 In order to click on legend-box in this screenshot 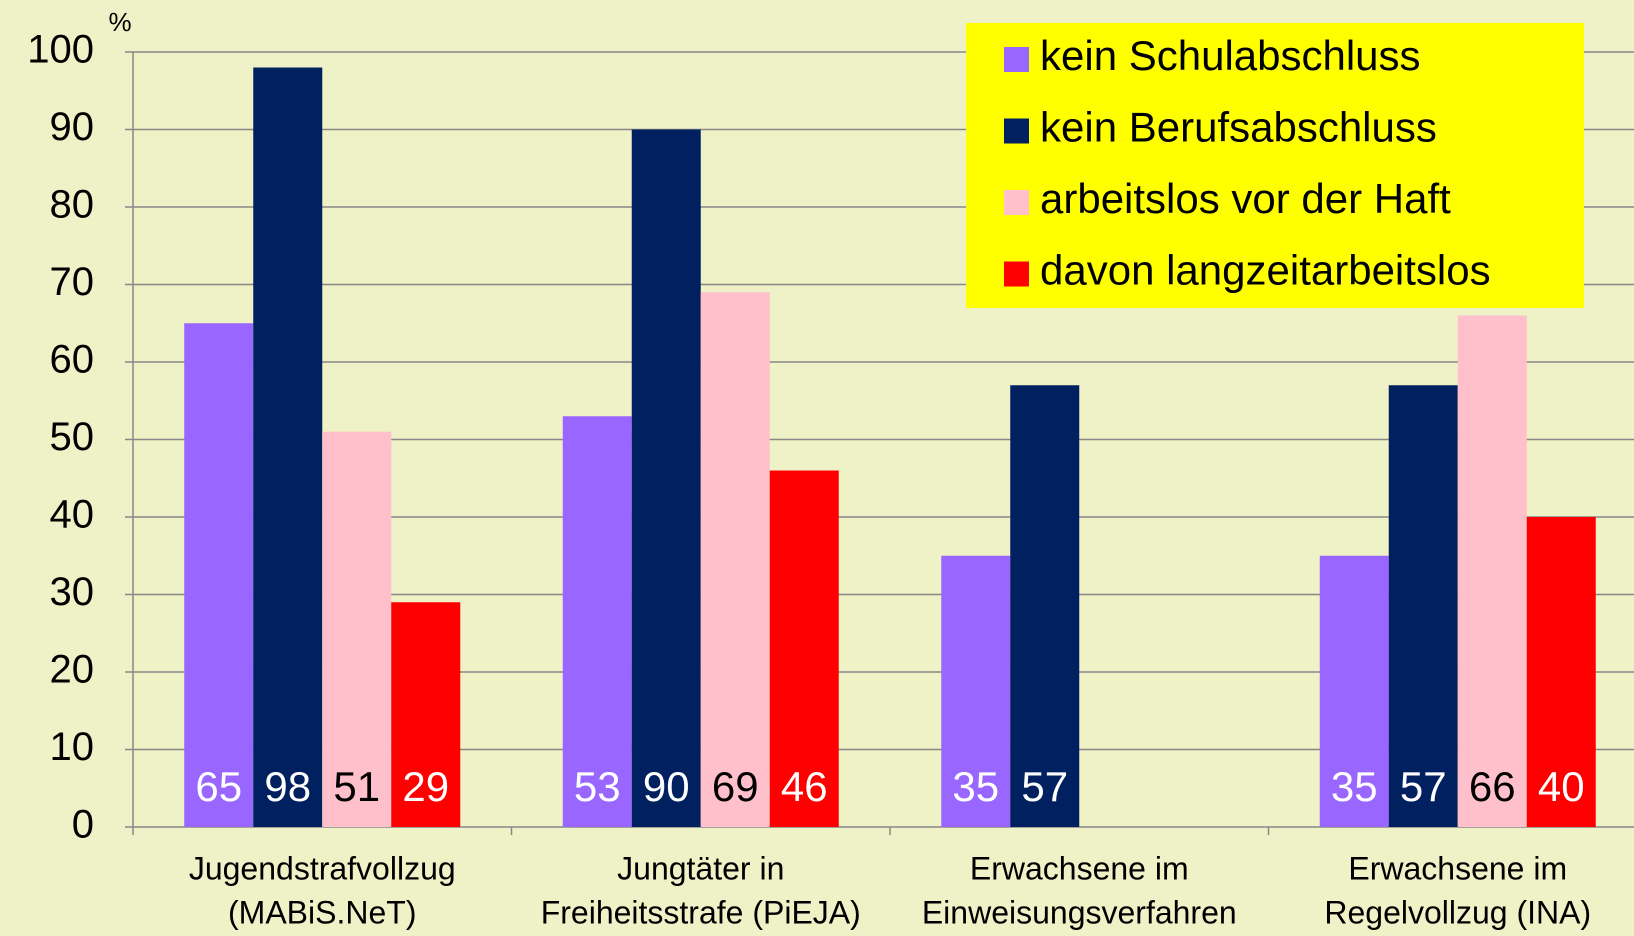, I will do `click(1275, 165)`.